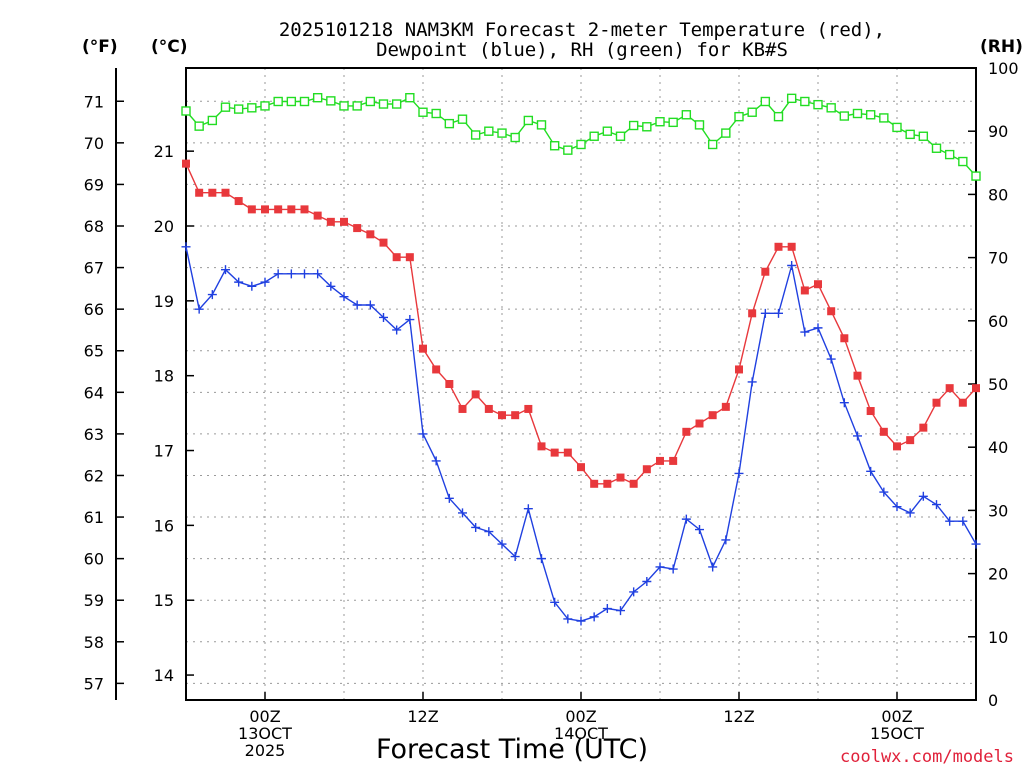 This screenshot has width=1024, height=768. I want to click on series-relative-humidity, so click(581, 137).